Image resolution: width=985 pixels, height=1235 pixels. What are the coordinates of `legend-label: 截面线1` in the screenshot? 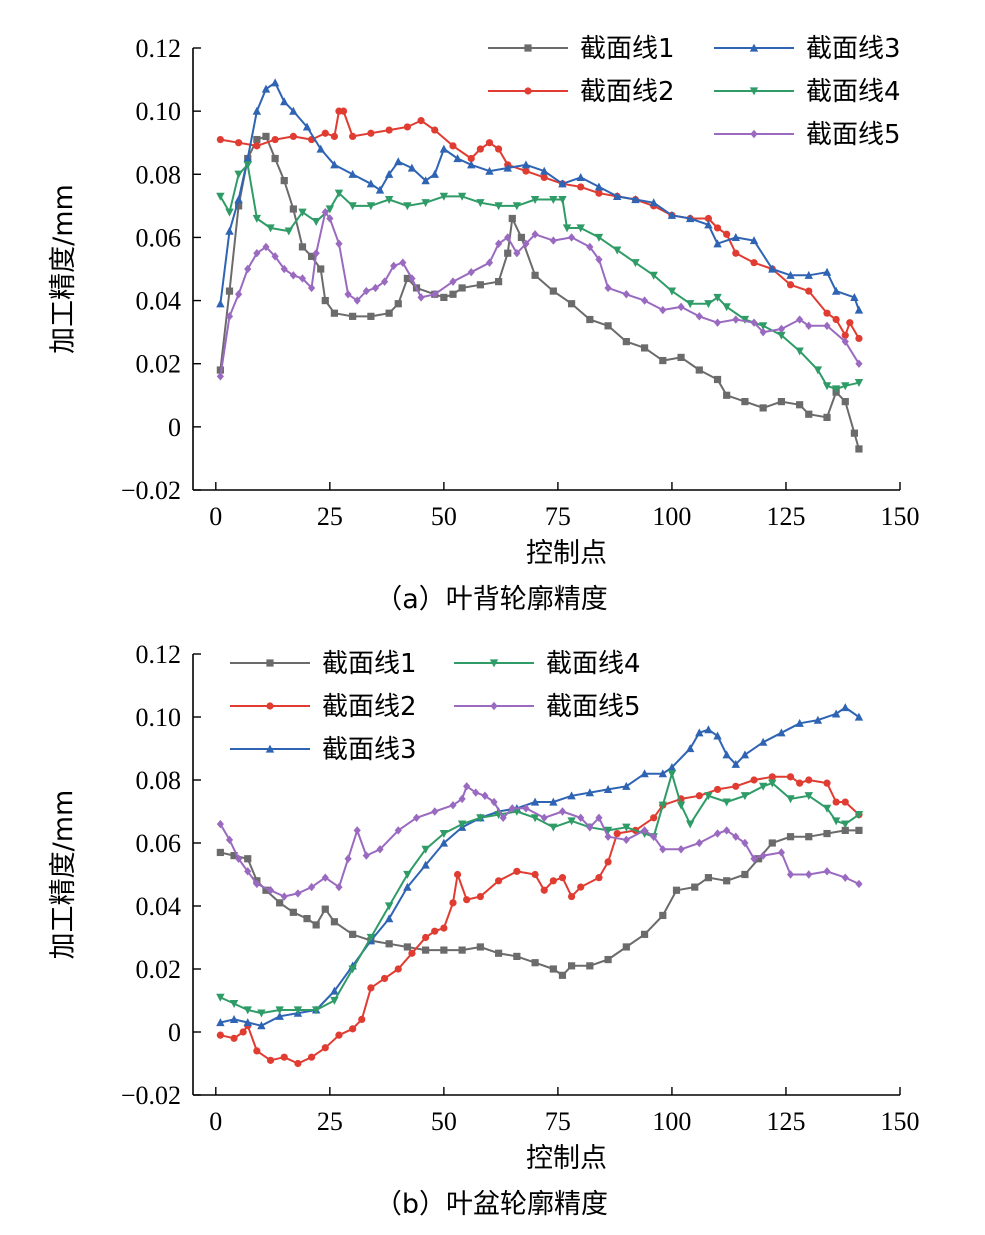 It's located at (627, 49).